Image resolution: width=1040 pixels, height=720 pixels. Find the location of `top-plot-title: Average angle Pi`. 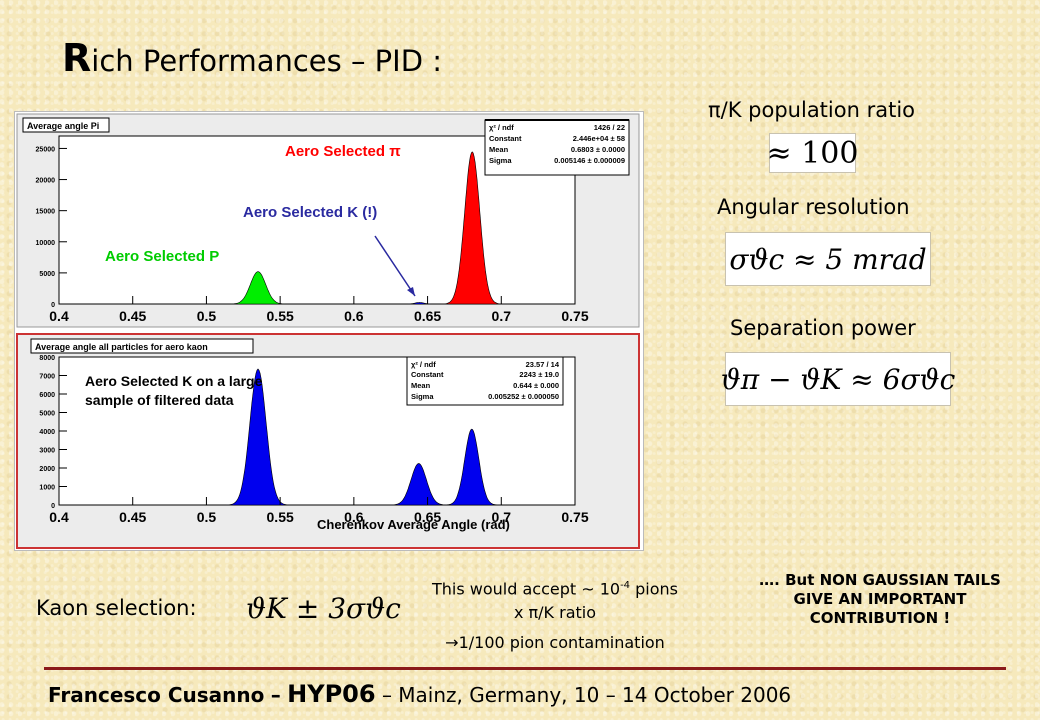

top-plot-title: Average angle Pi is located at coordinates (63, 126).